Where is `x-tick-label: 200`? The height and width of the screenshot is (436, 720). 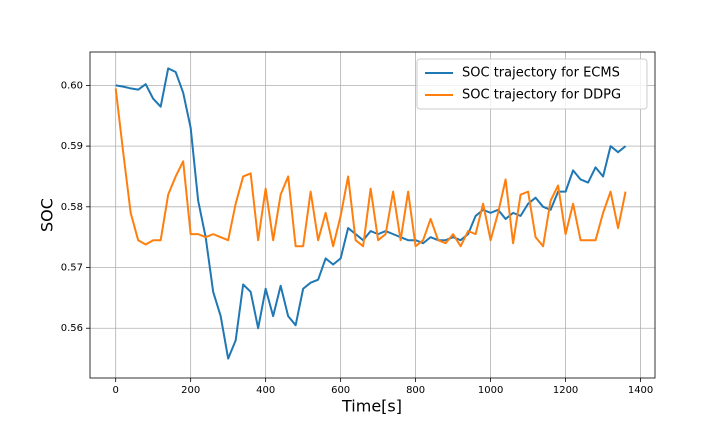 x-tick-label: 200 is located at coordinates (190, 390).